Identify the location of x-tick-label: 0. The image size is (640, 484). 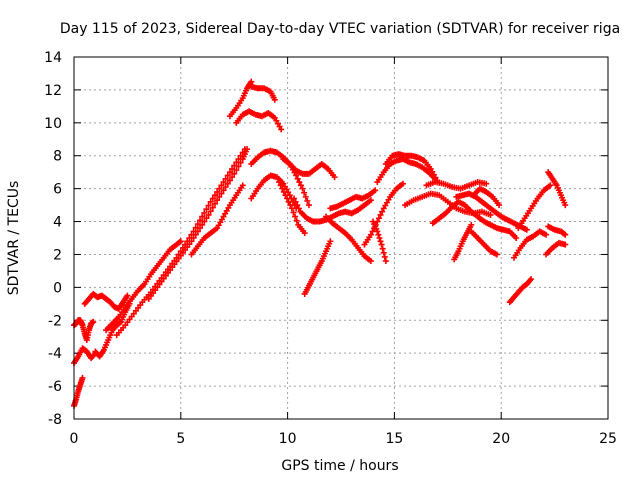
(74, 439).